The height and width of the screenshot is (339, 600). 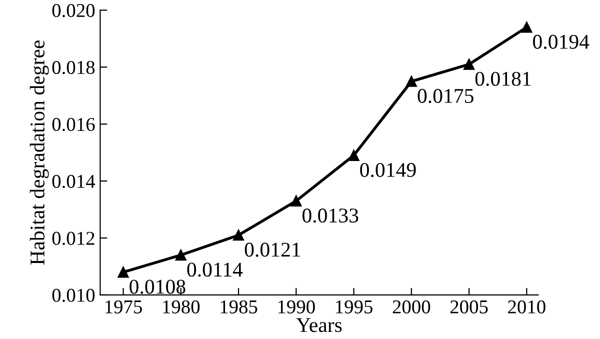 What do you see at coordinates (296, 307) in the screenshot?
I see `x-tick-label: 1990` at bounding box center [296, 307].